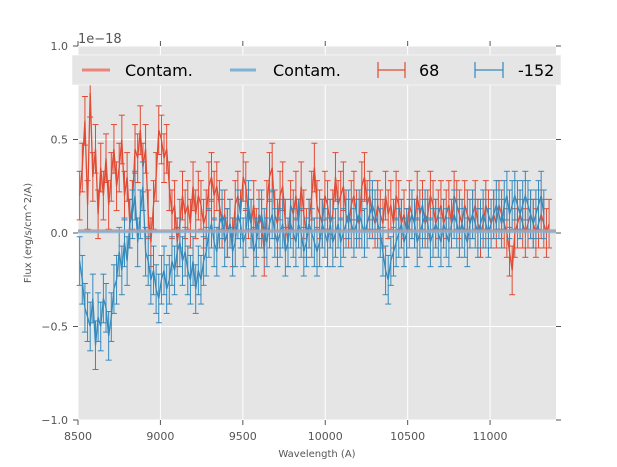  Describe the element at coordinates (54, 327) in the screenshot. I see `y-tick-label: −0.5` at that location.